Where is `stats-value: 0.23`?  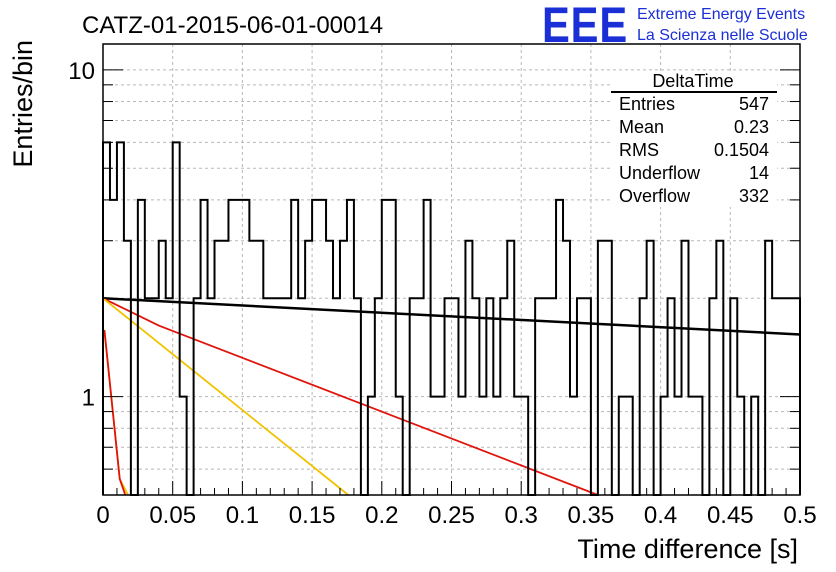 stats-value: 0.23 is located at coordinates (751, 127).